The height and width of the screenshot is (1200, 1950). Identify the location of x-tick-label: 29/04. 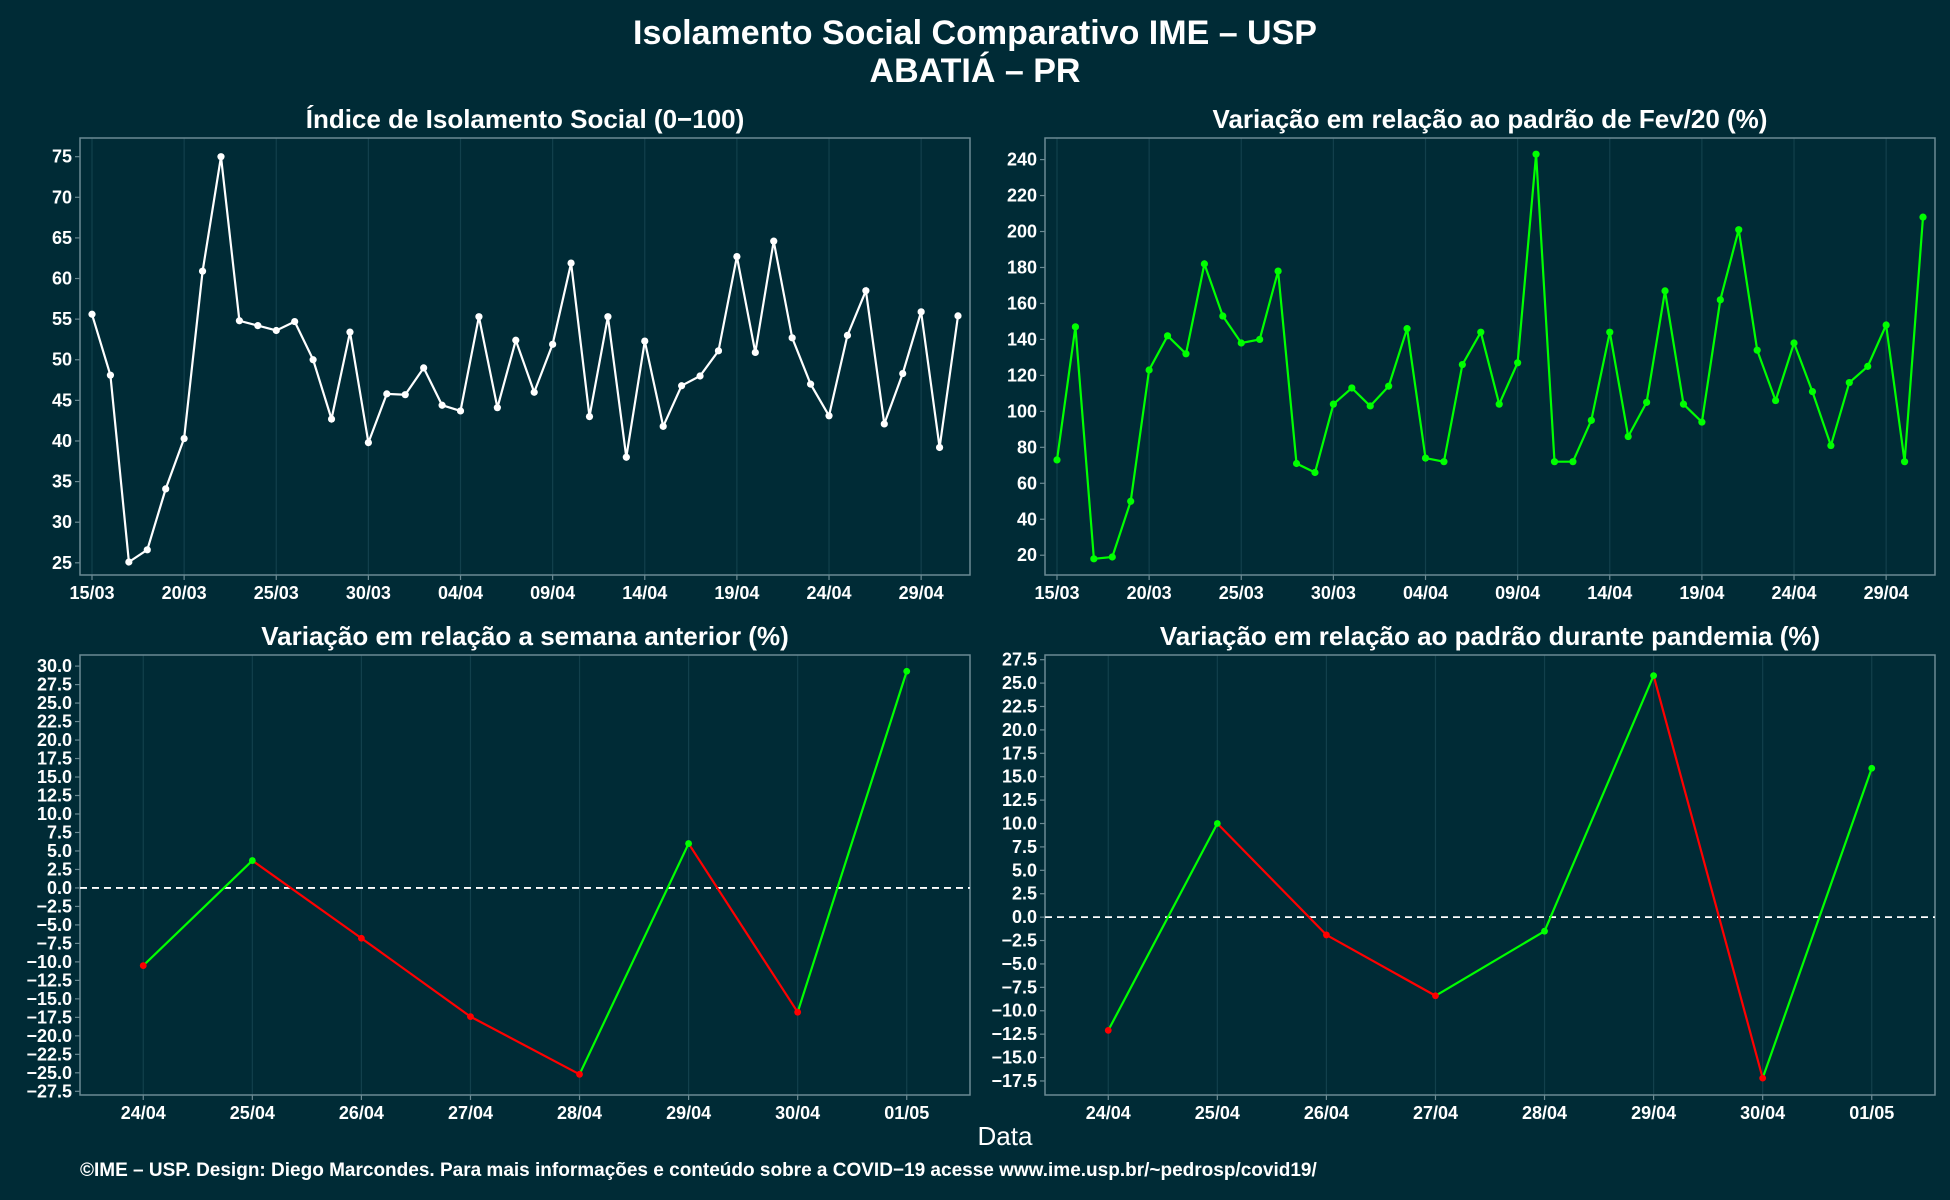
(921, 593).